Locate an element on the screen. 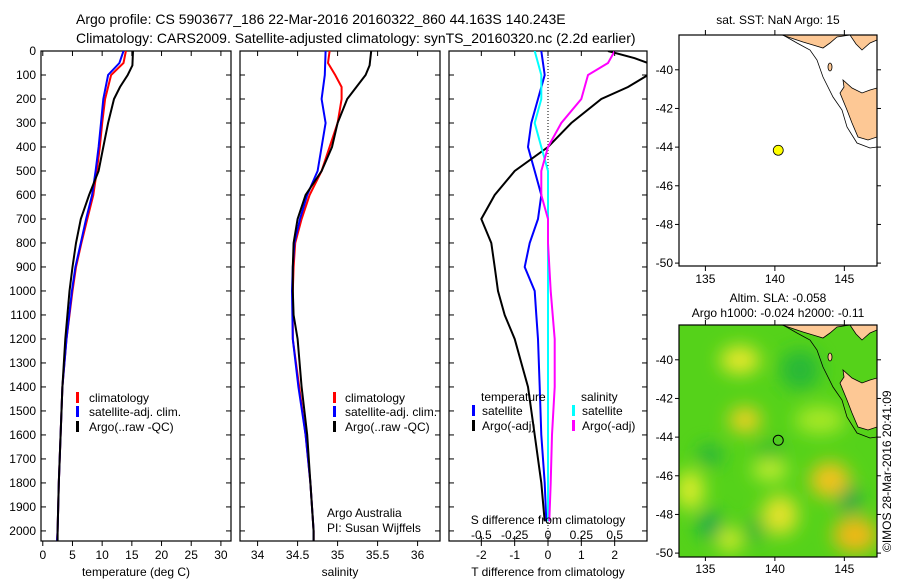 The height and width of the screenshot is (580, 900). x-tick-label: 20 is located at coordinates (162, 555).